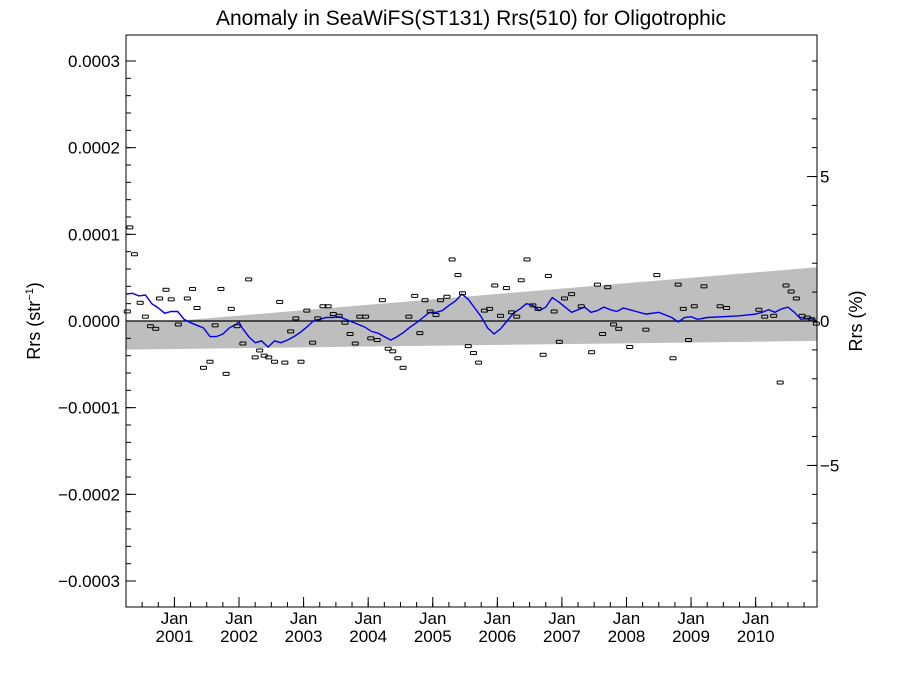 This screenshot has height=675, width=900. What do you see at coordinates (756, 636) in the screenshot?
I see `x-tick-year-label: 2010` at bounding box center [756, 636].